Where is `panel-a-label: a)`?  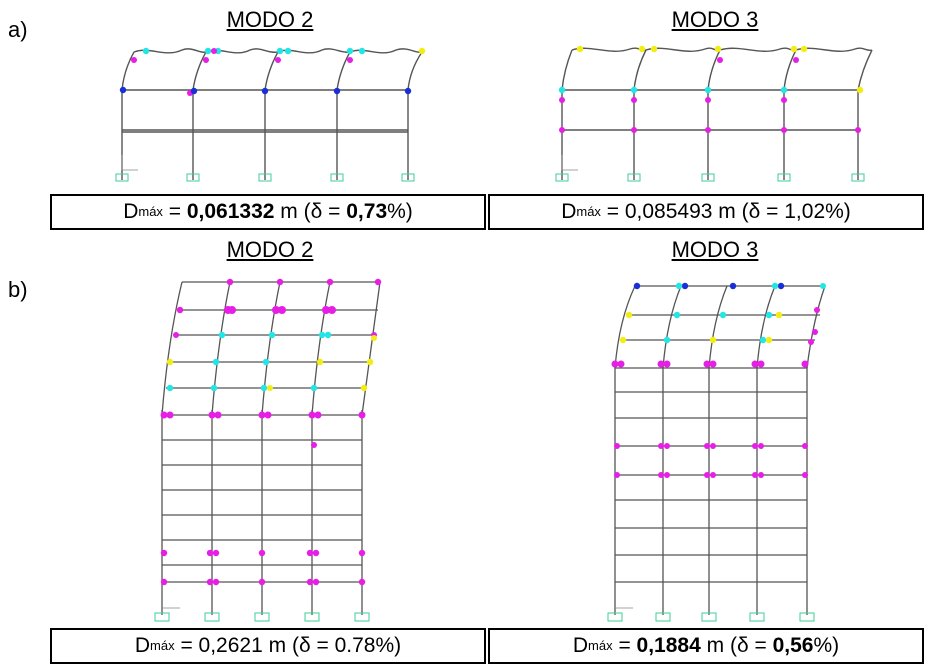 panel-a-label: a) is located at coordinates (18, 29).